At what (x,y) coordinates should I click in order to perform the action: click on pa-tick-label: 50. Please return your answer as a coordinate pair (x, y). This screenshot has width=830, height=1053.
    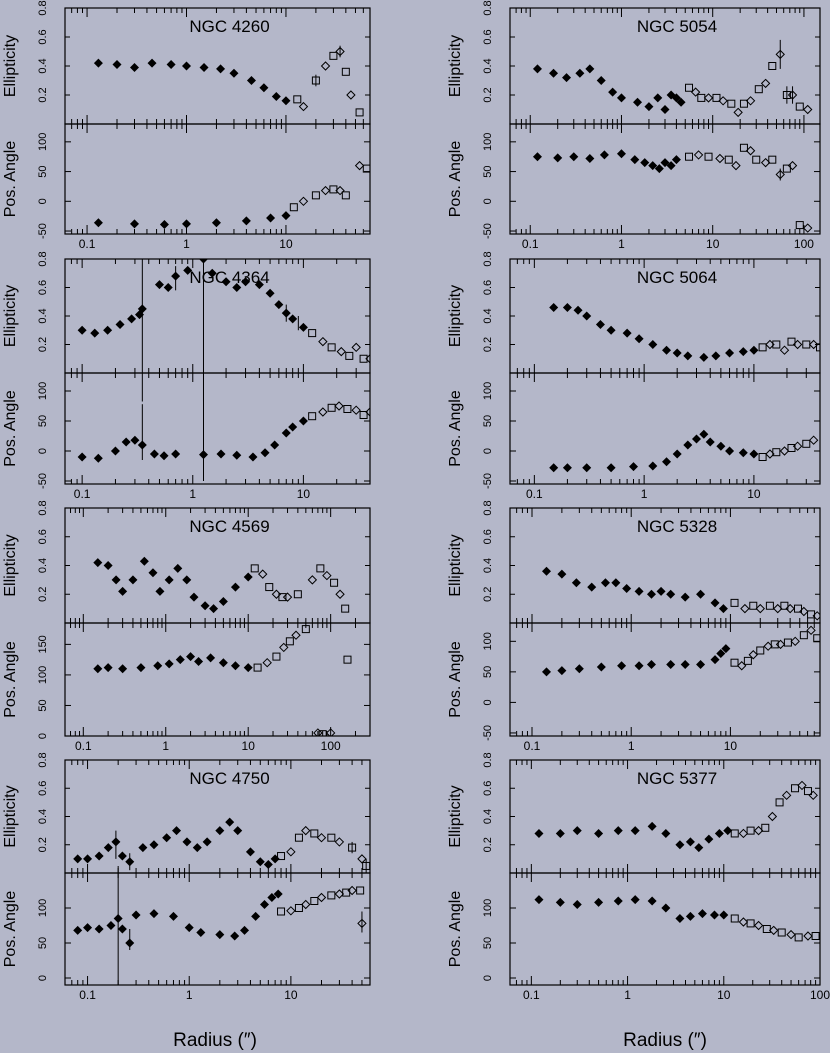
    Looking at the image, I should click on (488, 943).